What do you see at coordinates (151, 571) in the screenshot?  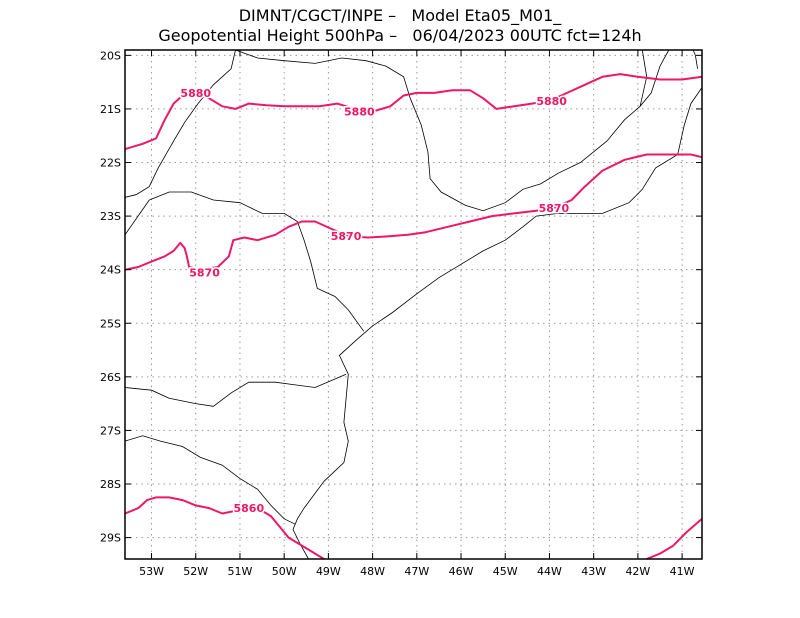 I see `lon-tick-label: 53W` at bounding box center [151, 571].